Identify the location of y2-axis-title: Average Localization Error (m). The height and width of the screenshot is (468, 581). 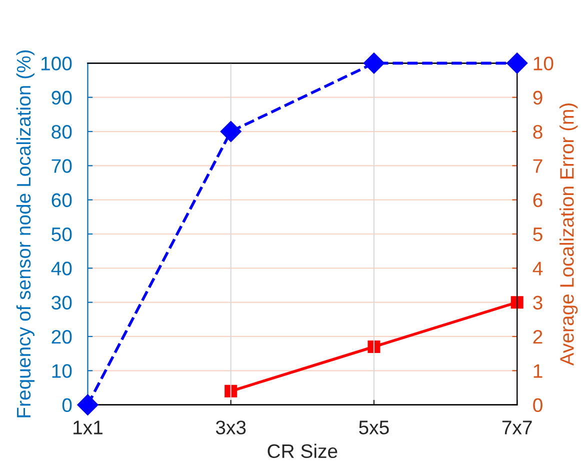
(569, 235).